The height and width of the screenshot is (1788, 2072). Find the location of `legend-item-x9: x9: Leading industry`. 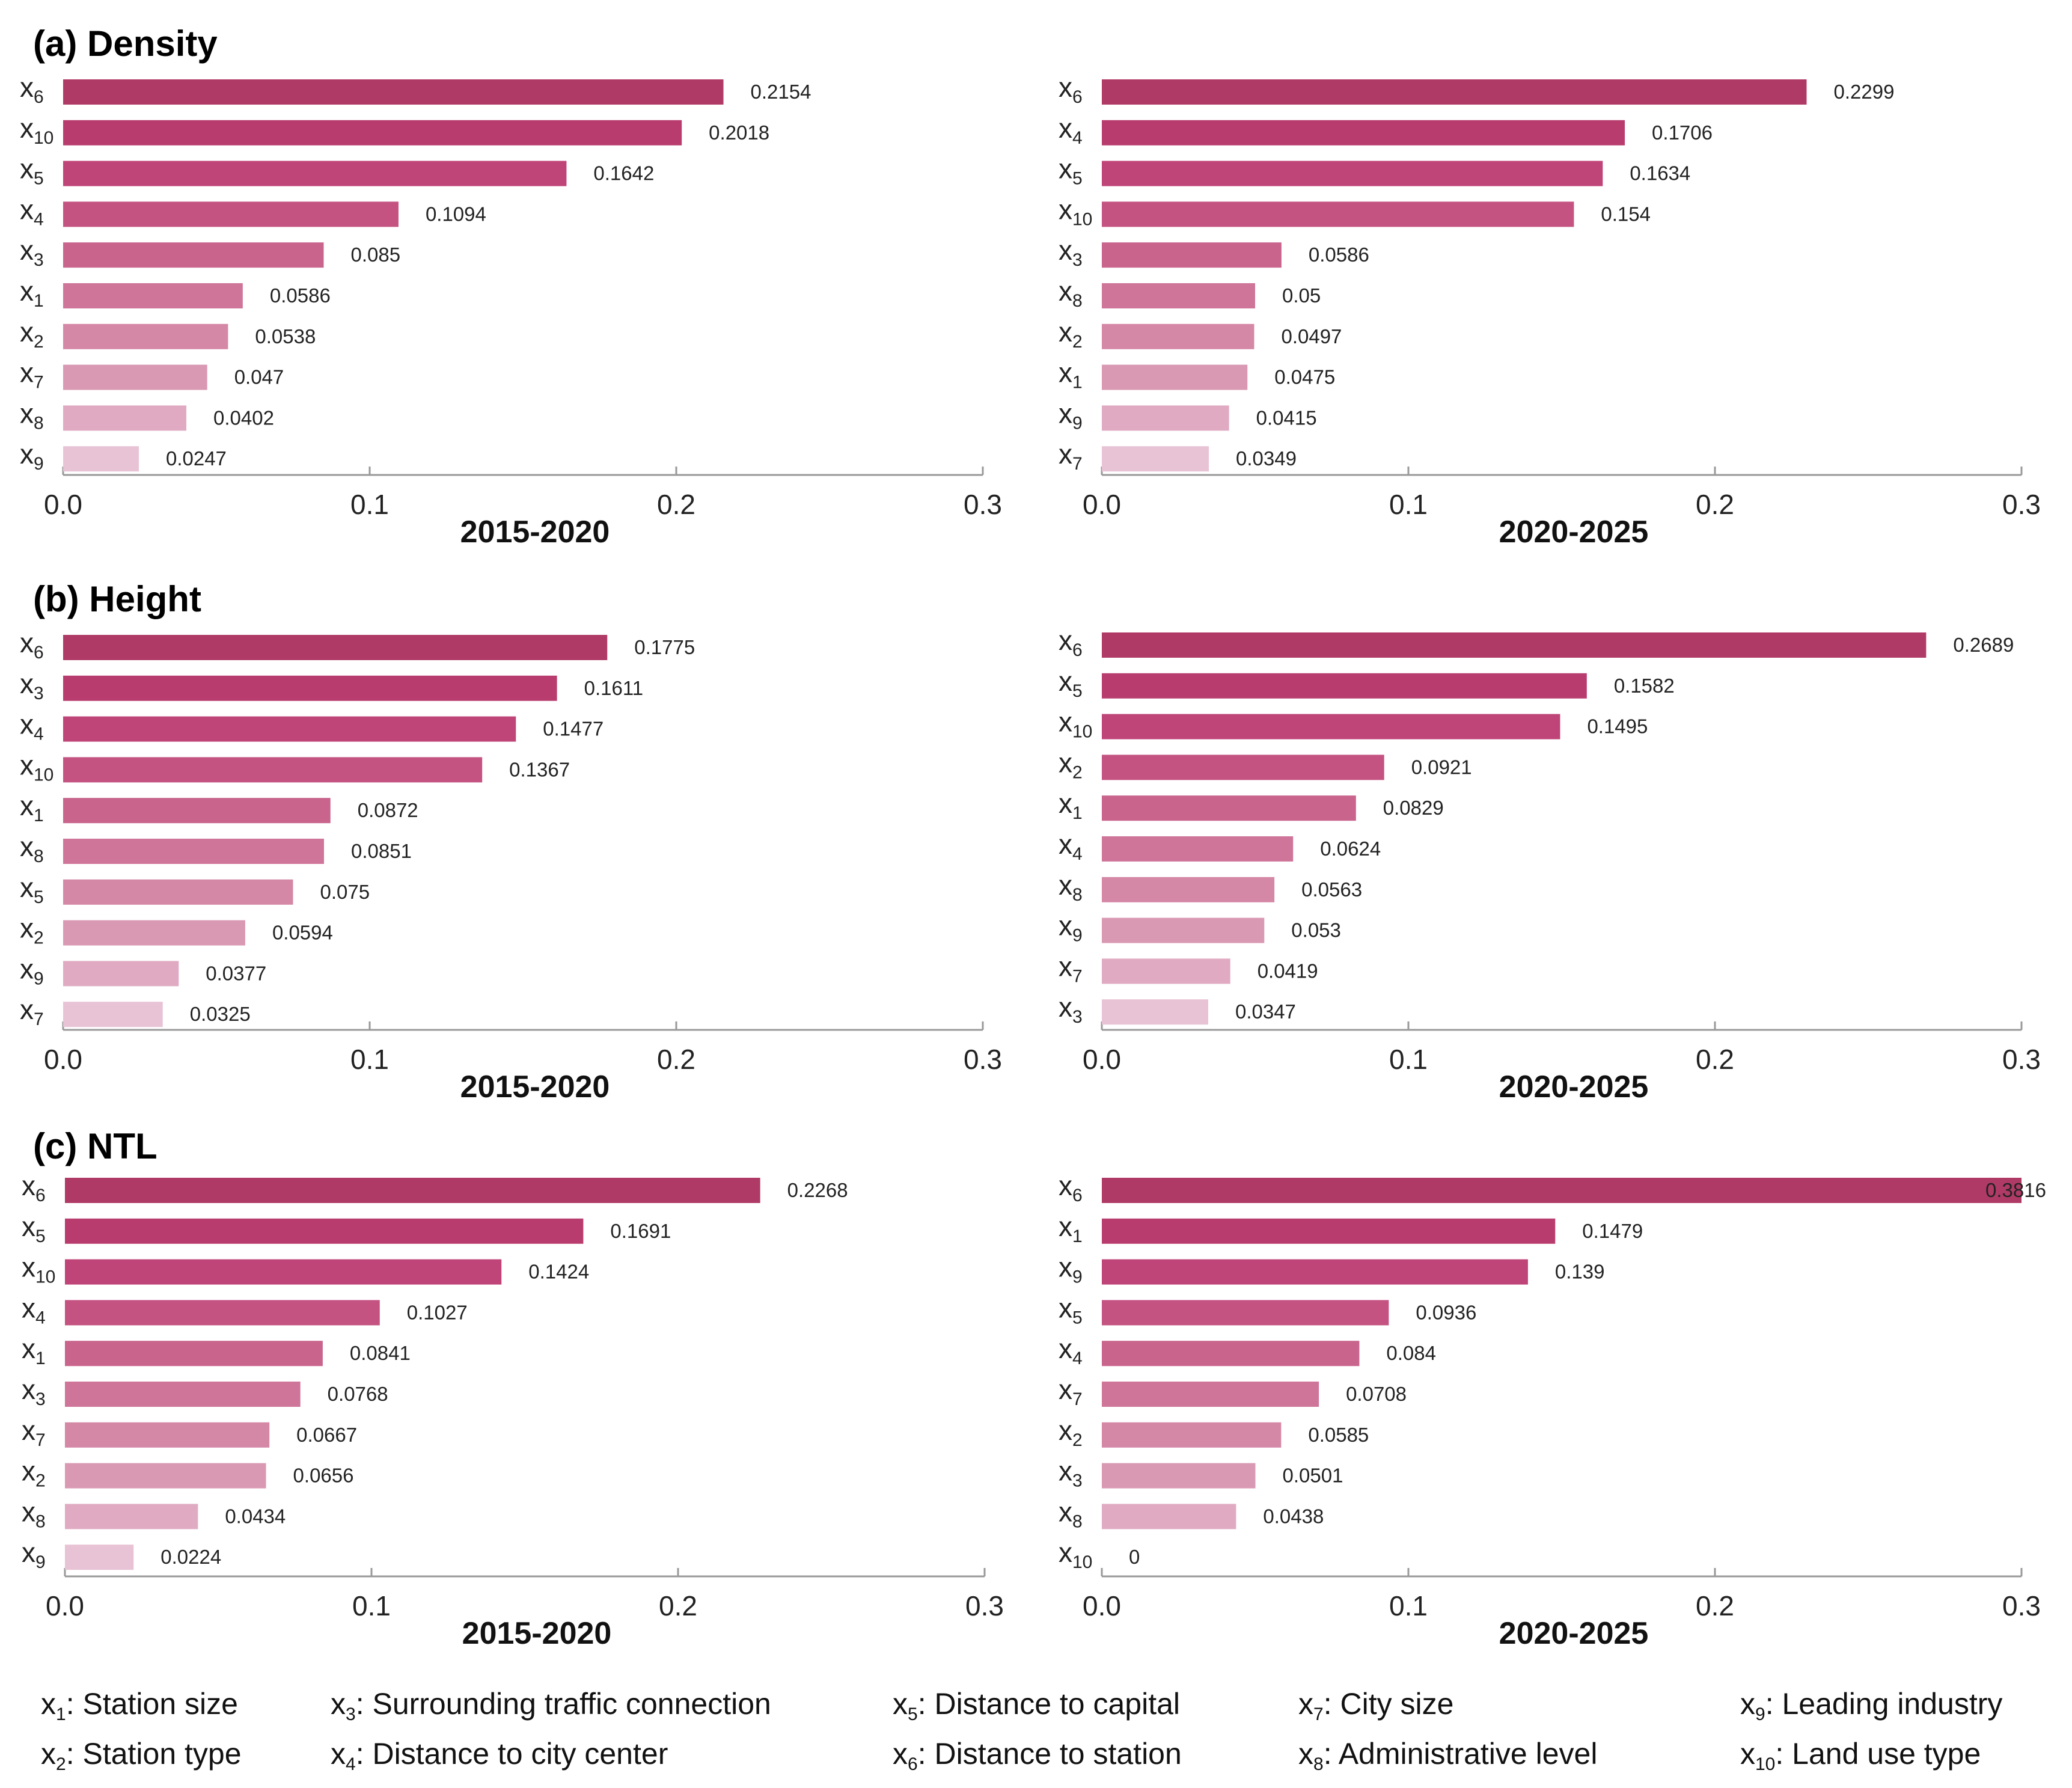

legend-item-x9: x9: Leading industry is located at coordinates (1871, 1705).